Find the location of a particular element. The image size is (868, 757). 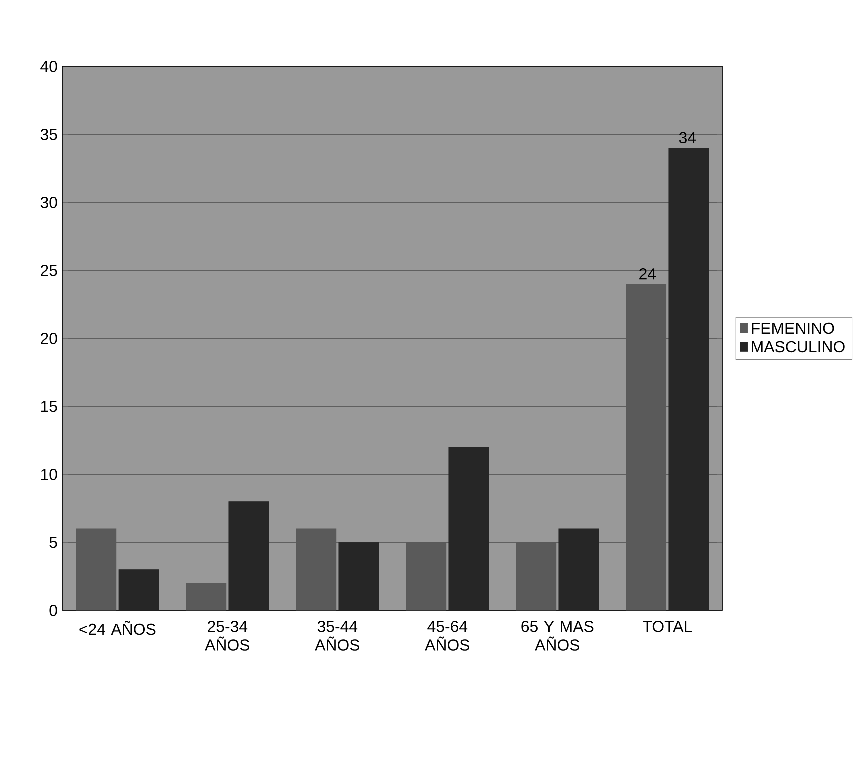

x-tick-label: <24 AÑOS is located at coordinates (118, 628).